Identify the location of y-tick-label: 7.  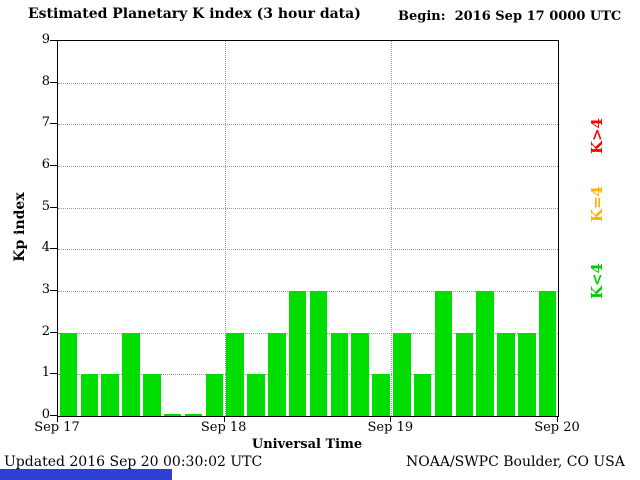
(45, 123).